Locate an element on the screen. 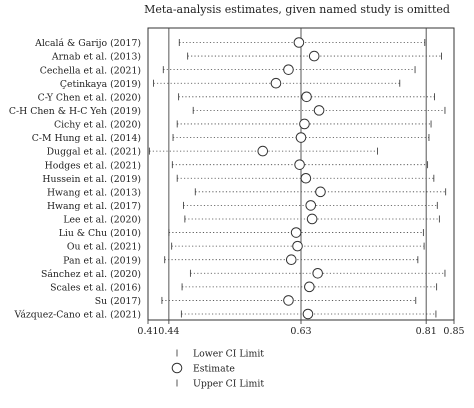 This screenshot has height=408, width=474. study-row: Hussein et al. (2019) is located at coordinates (238, 178).